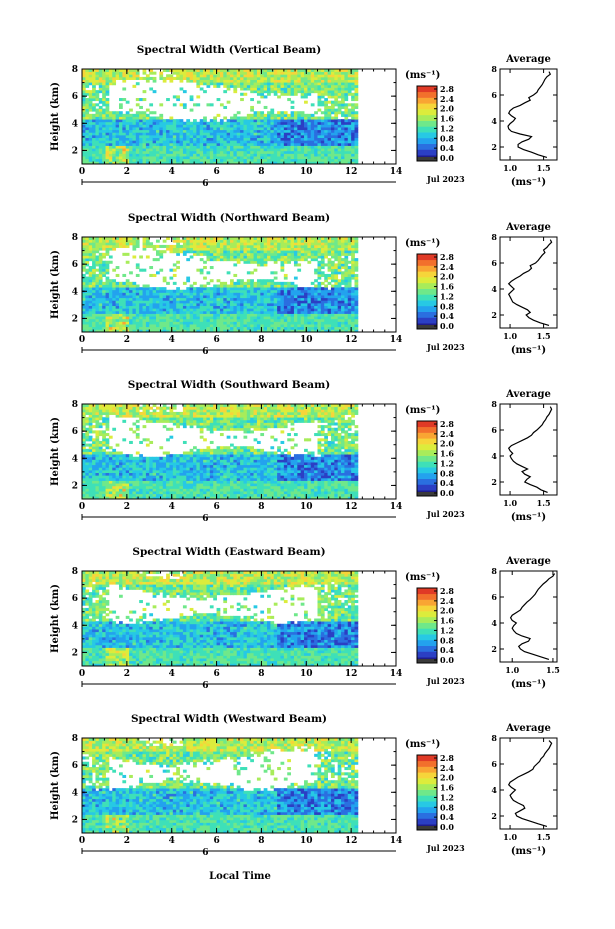  Describe the element at coordinates (544, 837) in the screenshot. I see `average-x-tick-label: 1.5` at that location.